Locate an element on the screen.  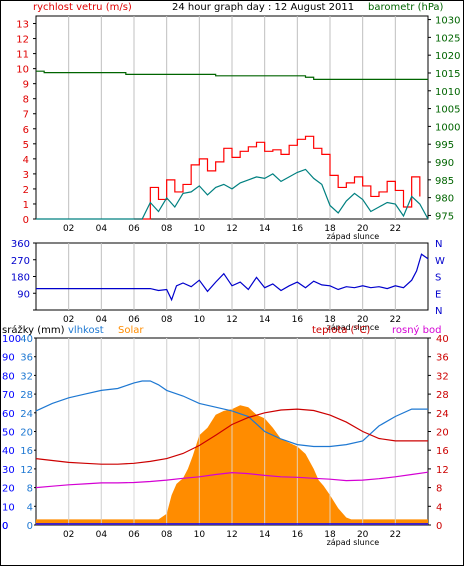
temp-tick-label: 32 is located at coordinates (442, 376).